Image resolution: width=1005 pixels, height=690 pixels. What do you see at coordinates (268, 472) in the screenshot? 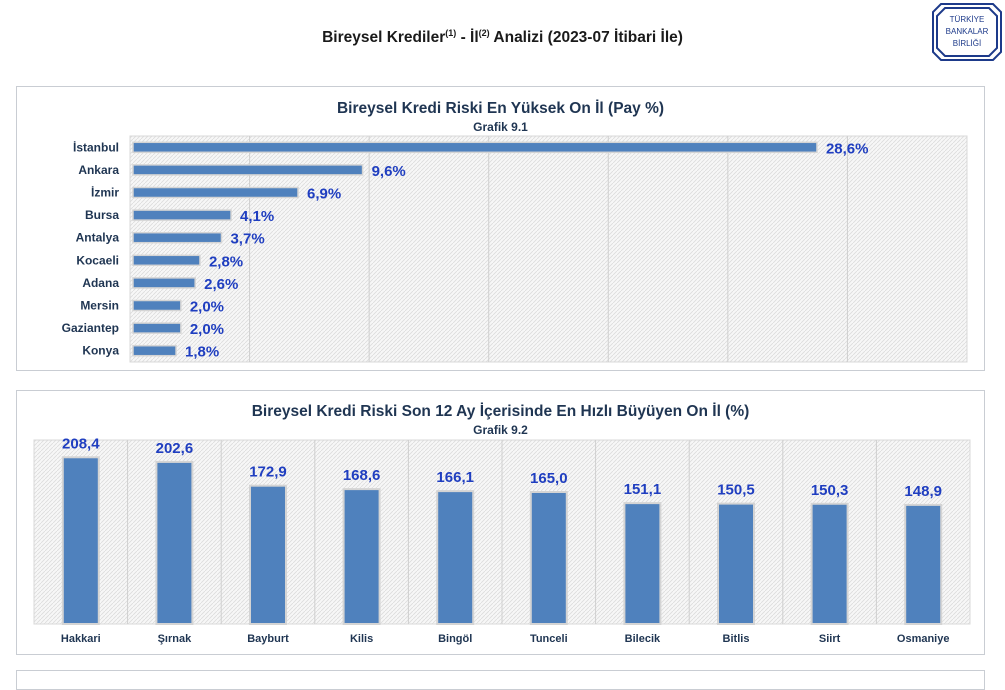
I see `data-label: 172,9` at bounding box center [268, 472].